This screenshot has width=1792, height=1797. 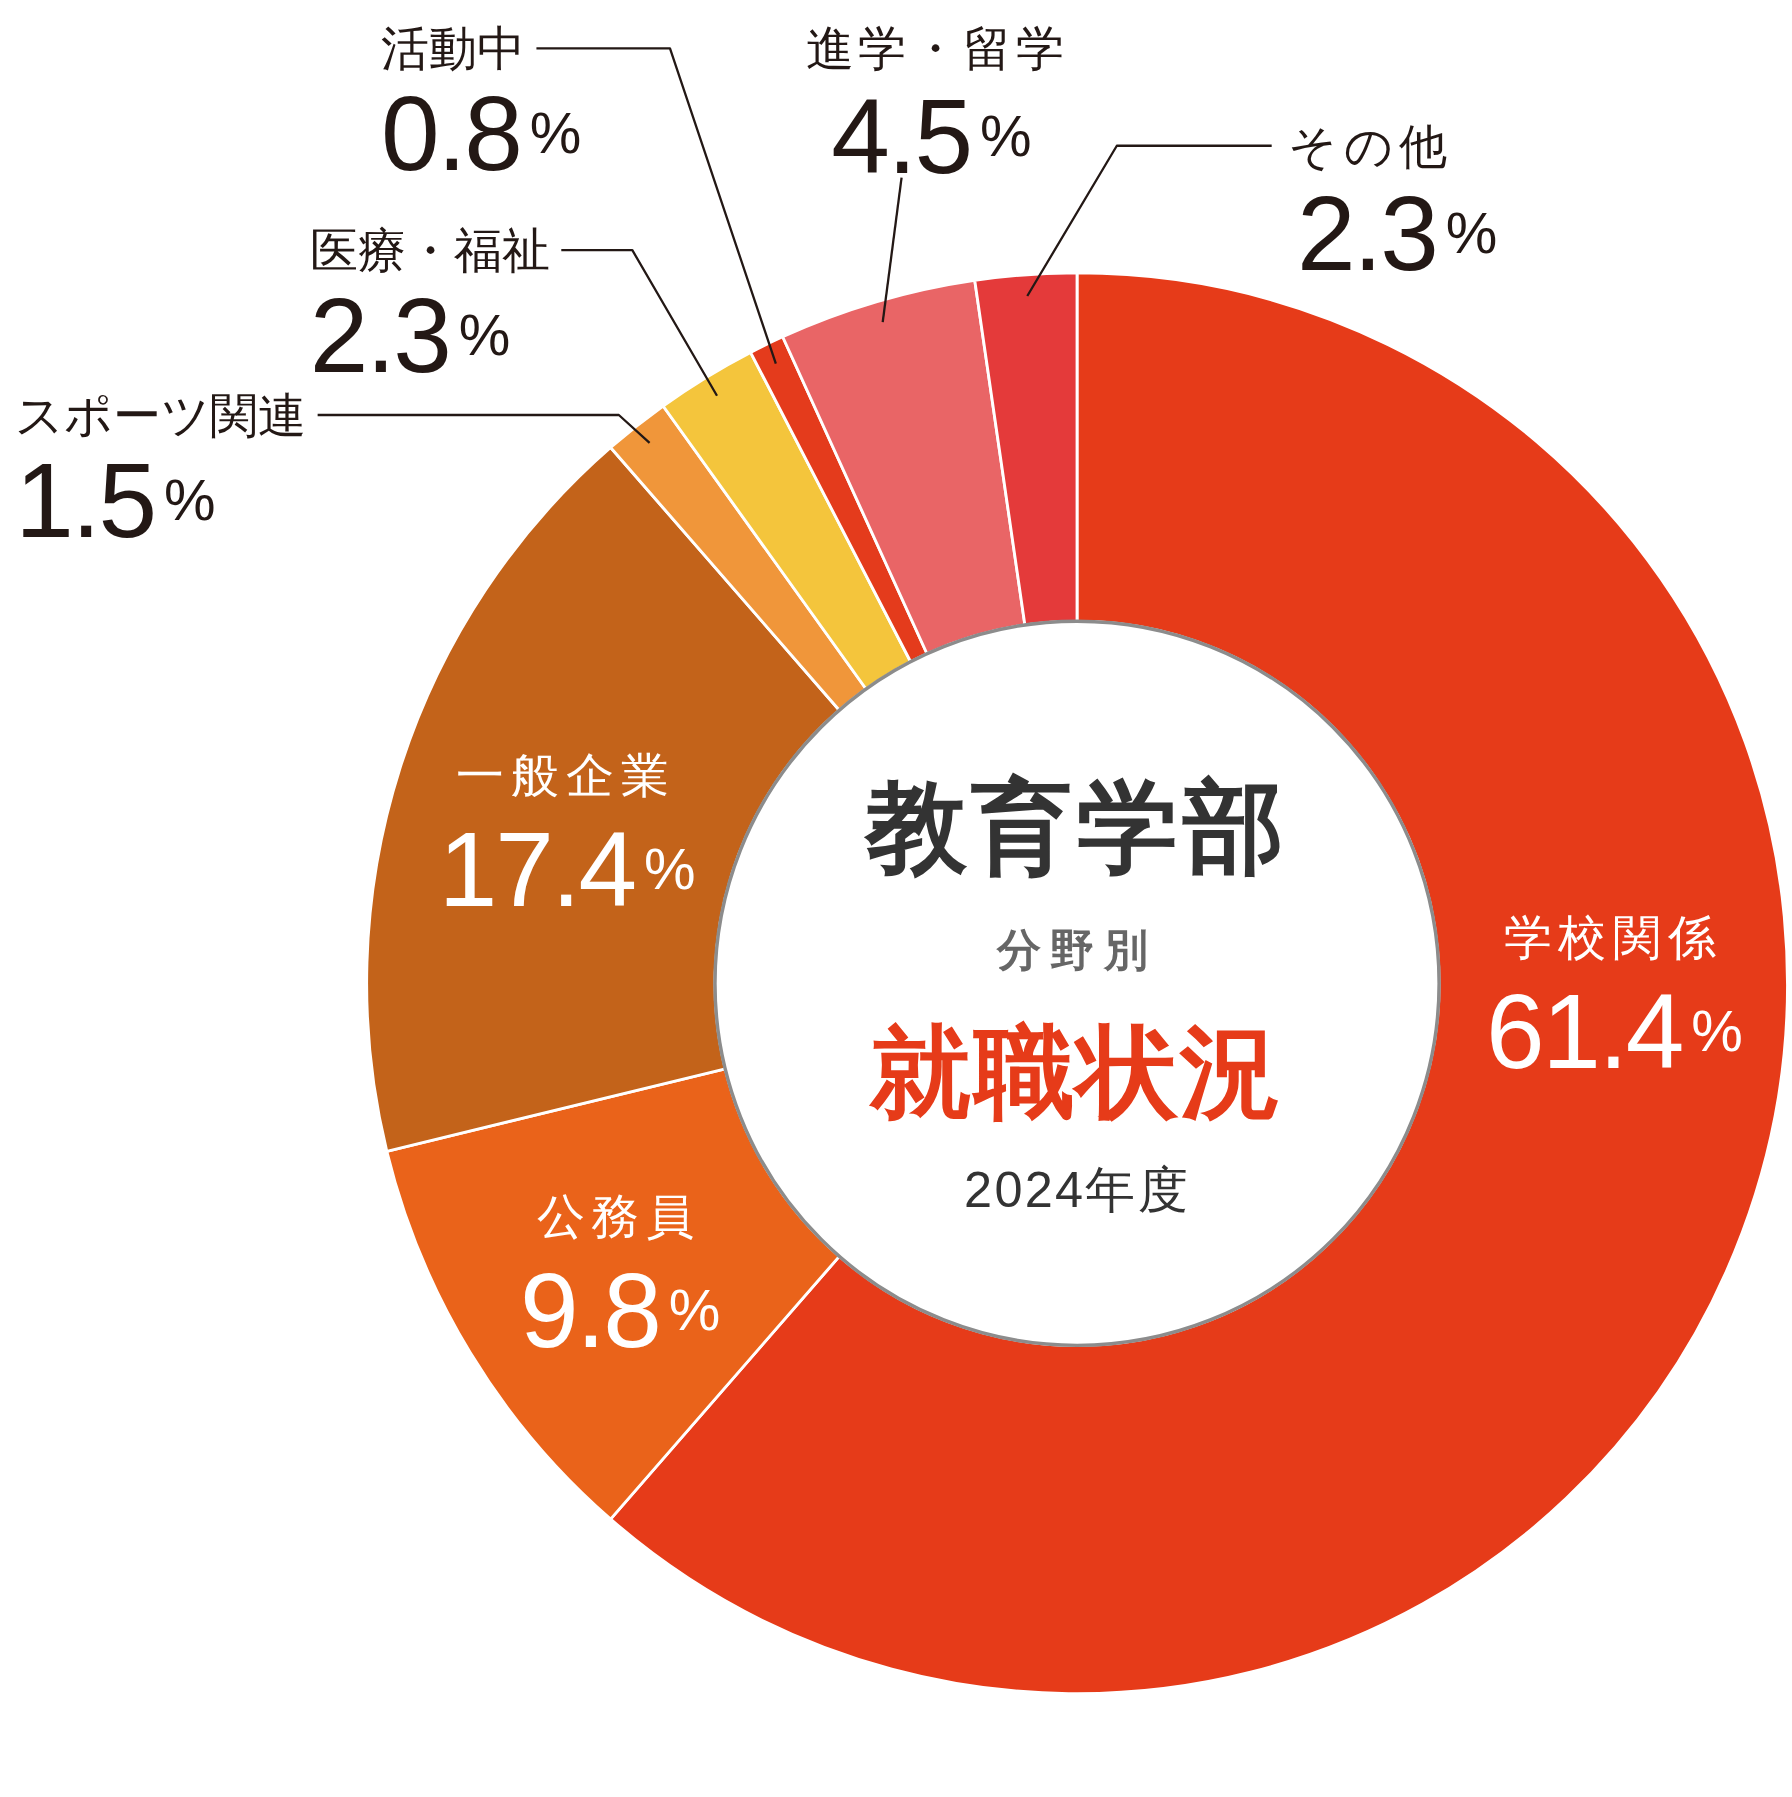 What do you see at coordinates (937, 48) in the screenshot?
I see `slice-label: 進学・留学` at bounding box center [937, 48].